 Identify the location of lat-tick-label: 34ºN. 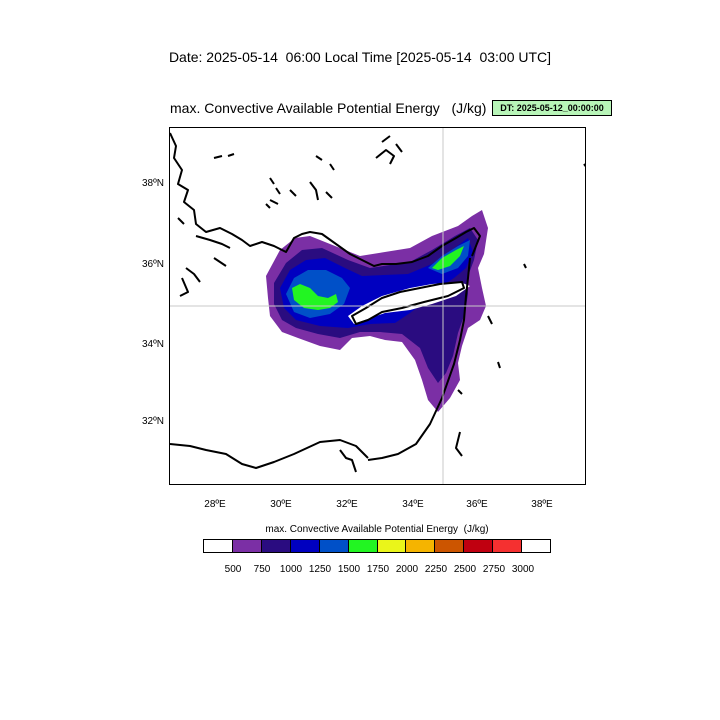
(153, 344).